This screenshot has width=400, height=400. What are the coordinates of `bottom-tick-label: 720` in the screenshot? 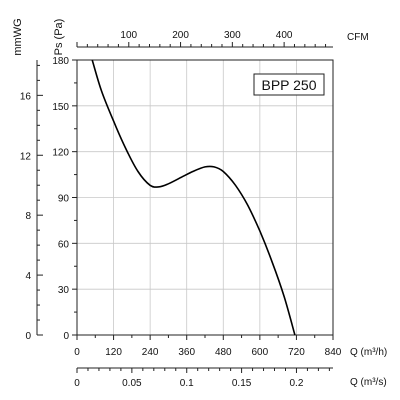 It's located at (296, 352).